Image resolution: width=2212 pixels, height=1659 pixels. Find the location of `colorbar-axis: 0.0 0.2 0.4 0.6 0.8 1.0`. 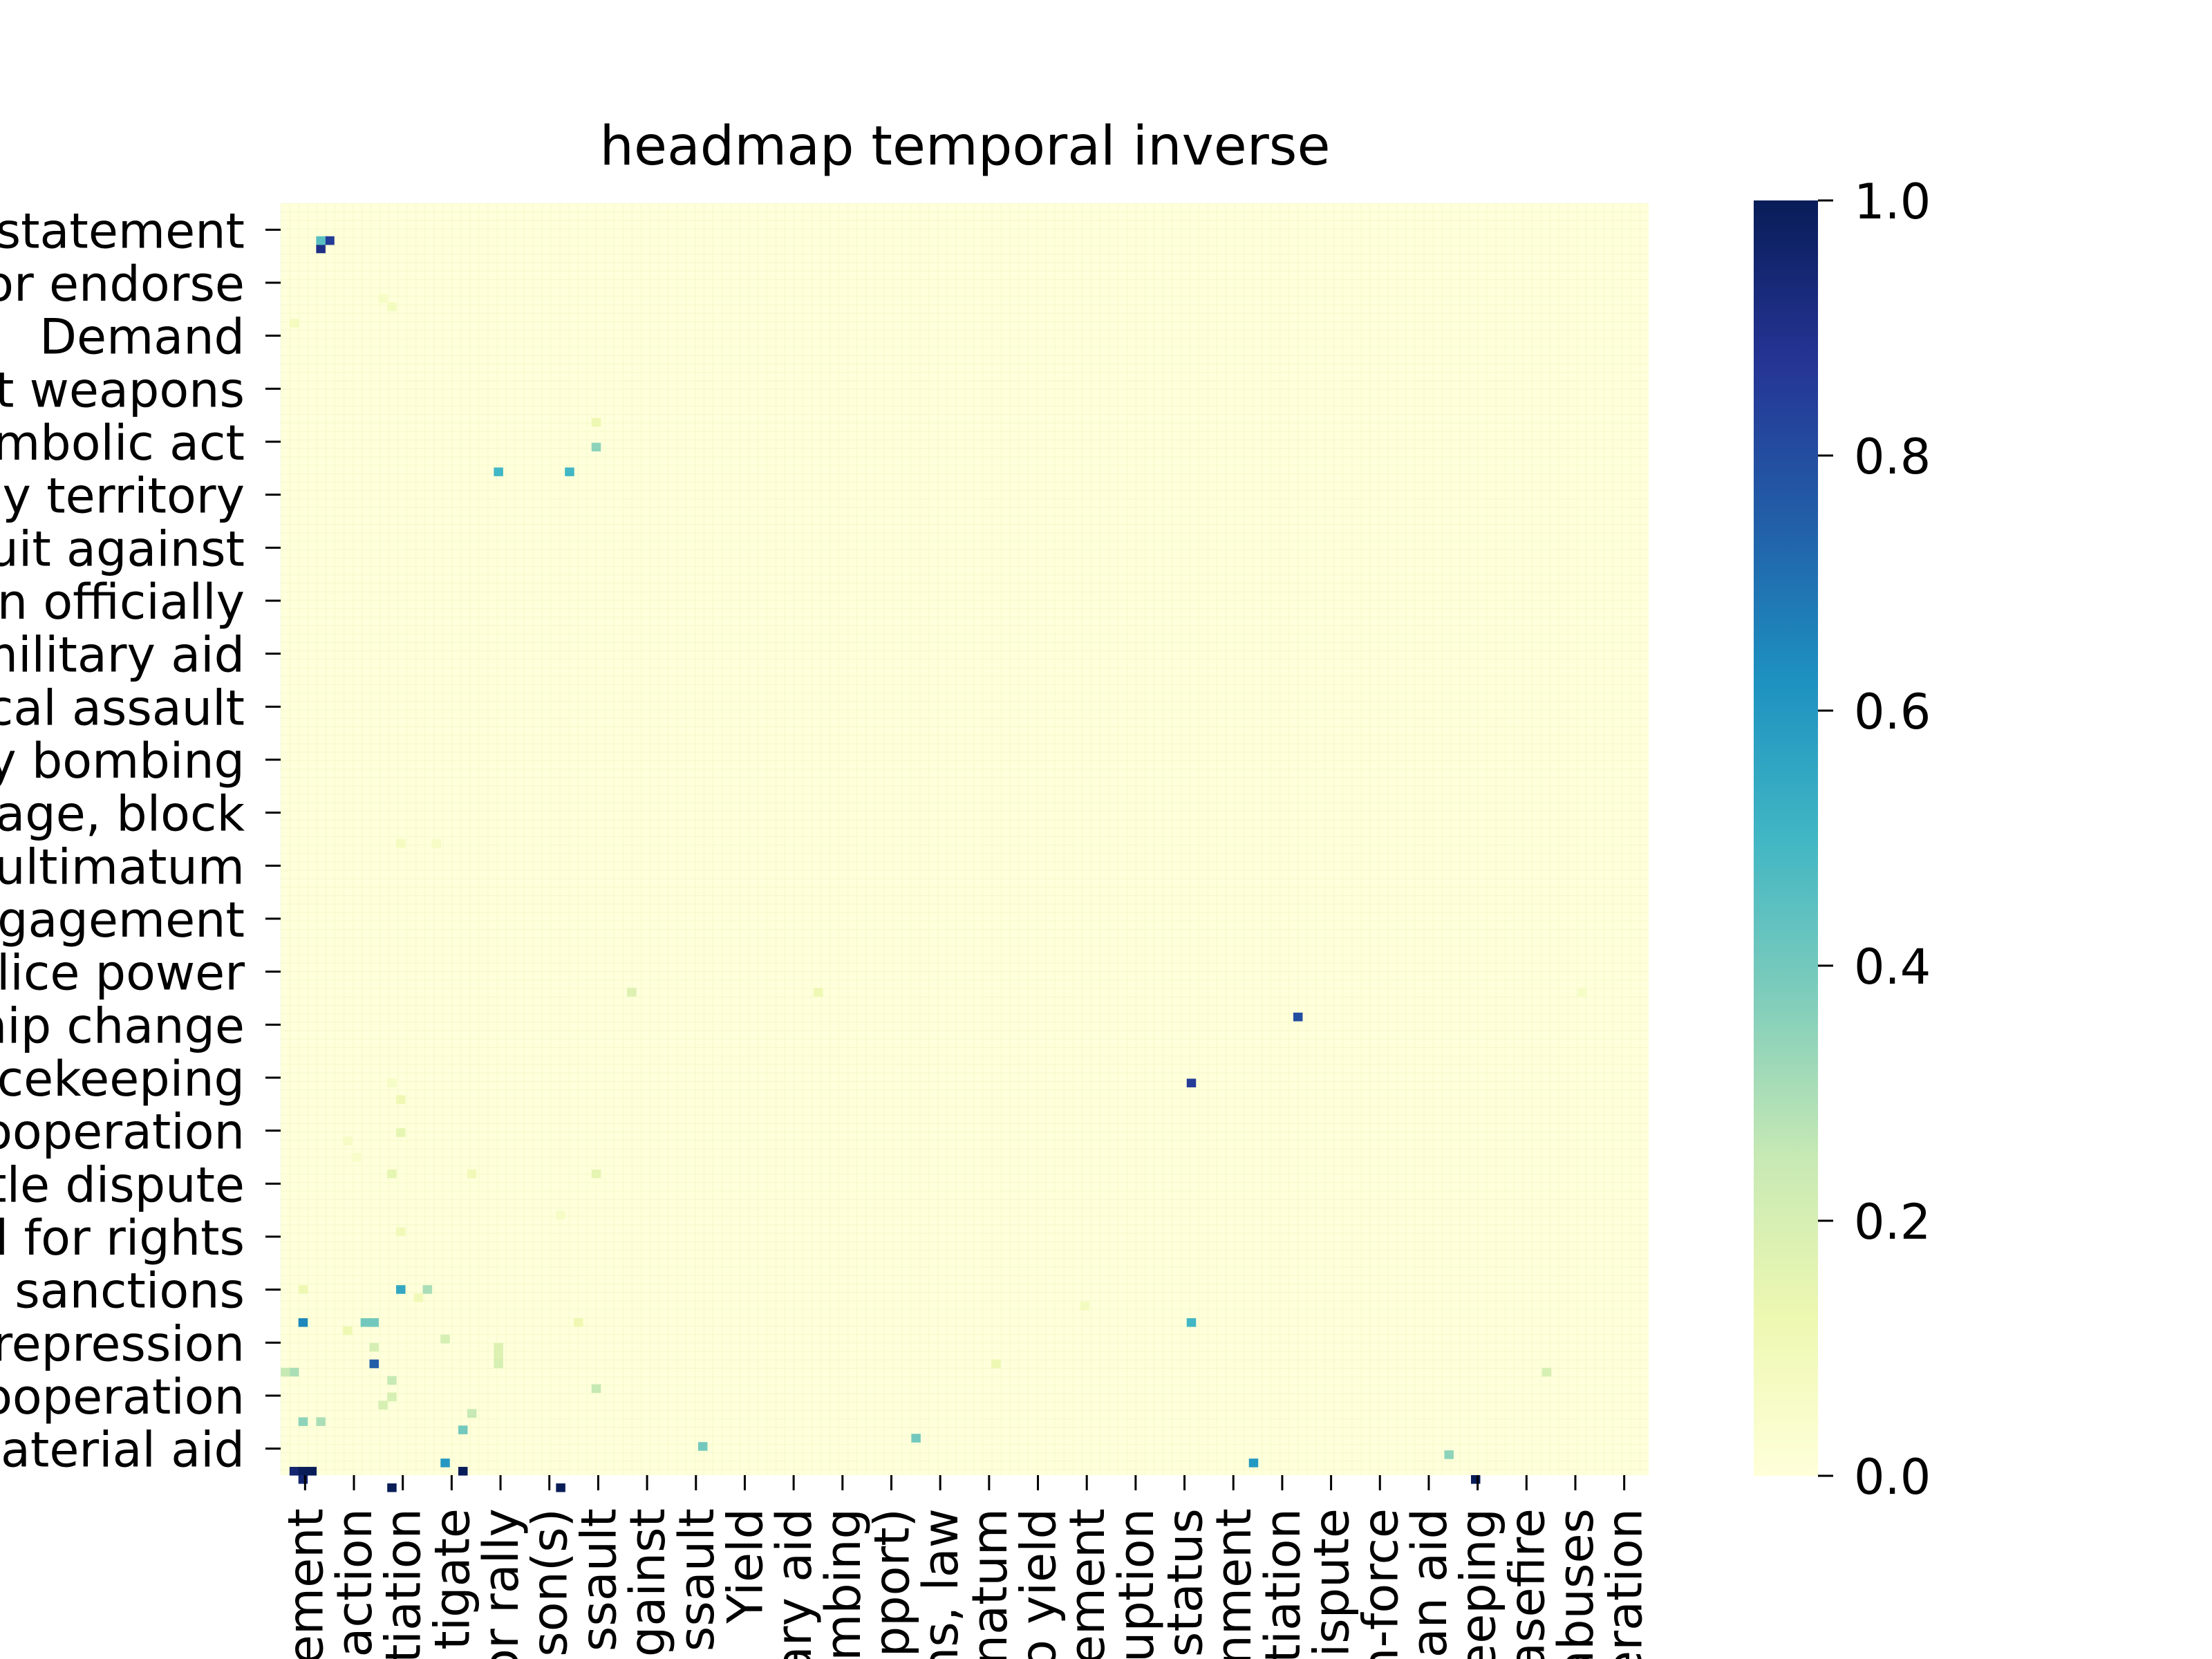

colorbar-axis: 0.0 0.2 0.4 0.6 0.8 1.0 is located at coordinates (1874, 840).